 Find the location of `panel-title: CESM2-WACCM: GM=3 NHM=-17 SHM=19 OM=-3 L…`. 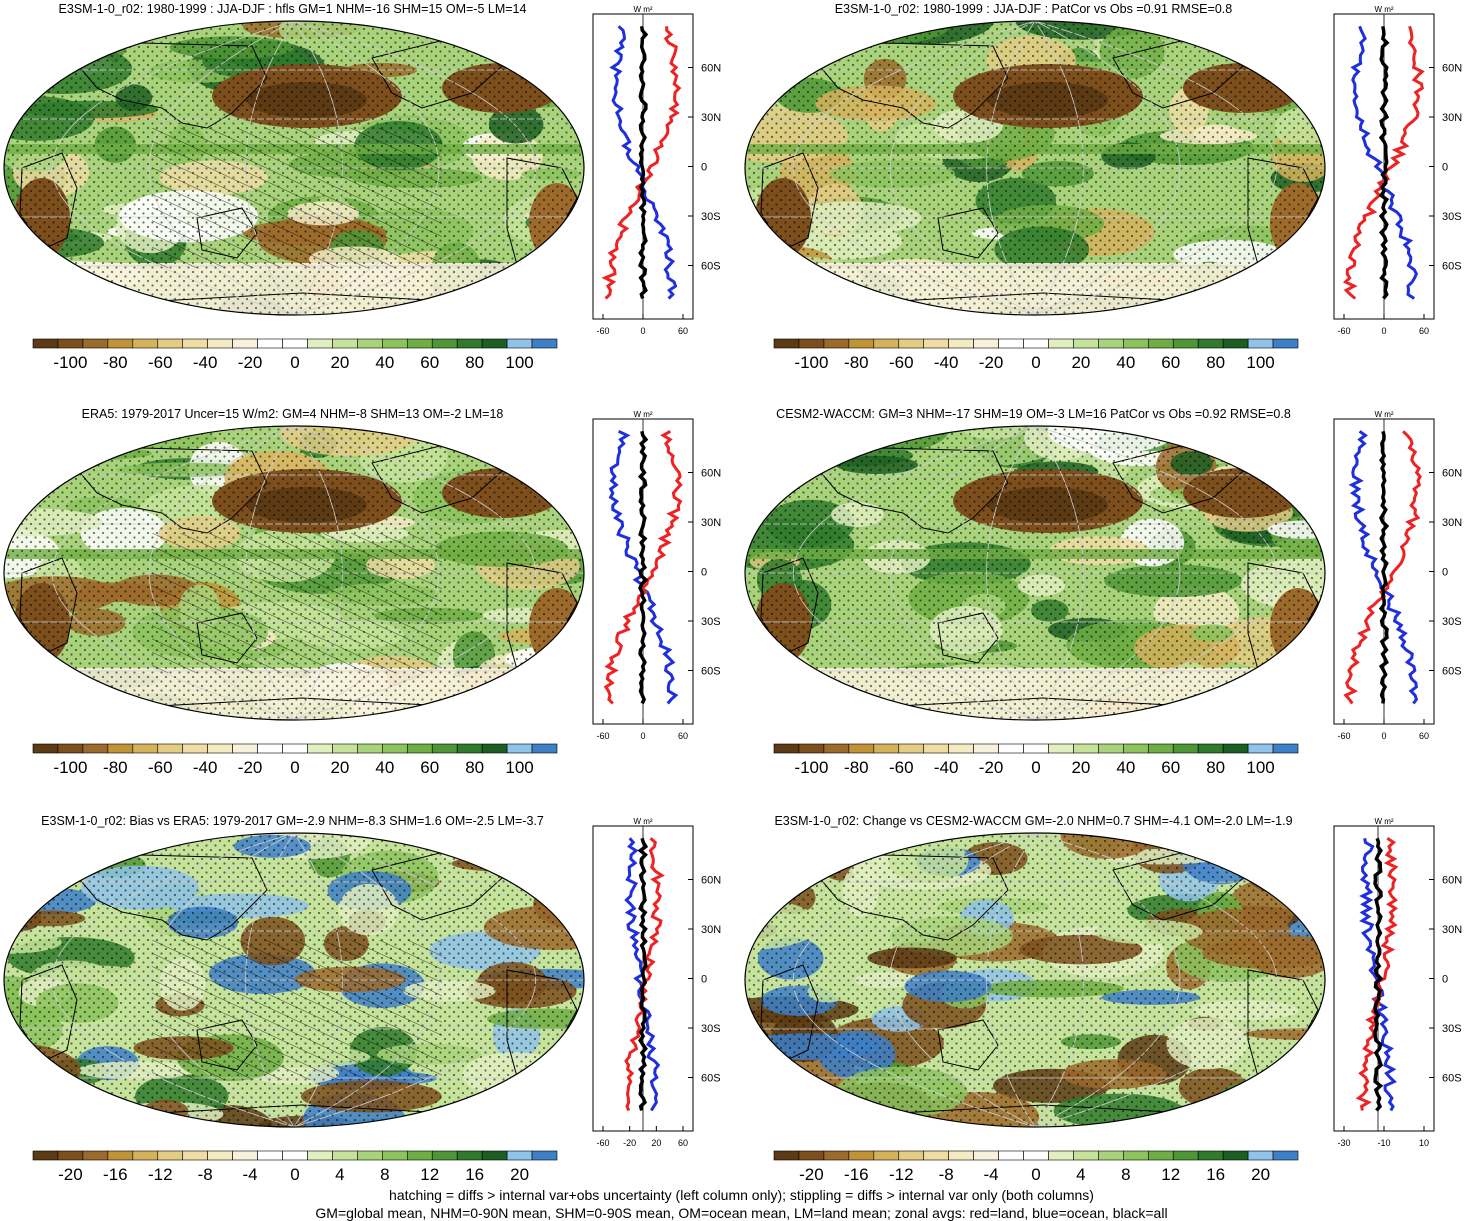

panel-title: CESM2-WACCM: GM=3 NHM=-17 SHM=19 OM=-3 L… is located at coordinates (1033, 414).